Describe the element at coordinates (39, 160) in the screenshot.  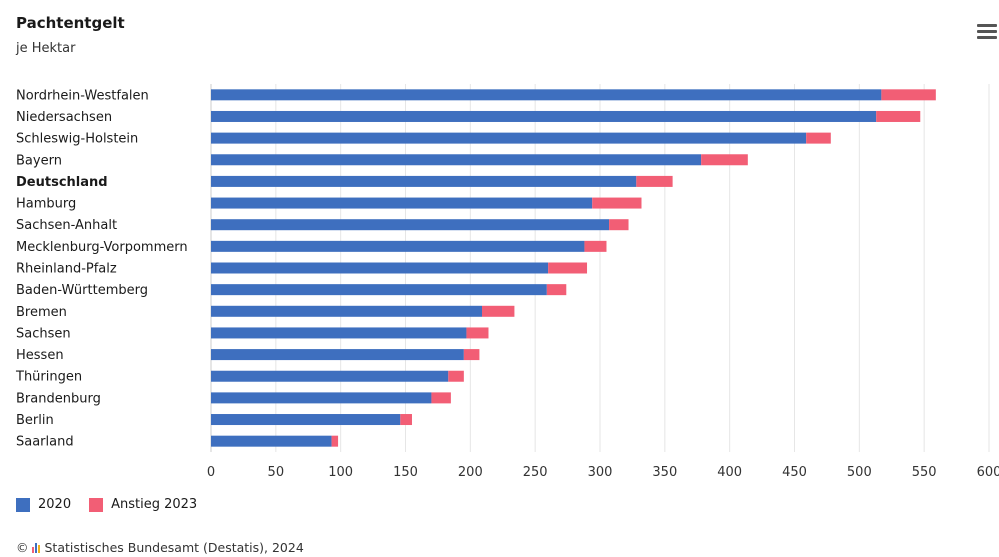
I see `category-label-bayern: Bayern` at that location.